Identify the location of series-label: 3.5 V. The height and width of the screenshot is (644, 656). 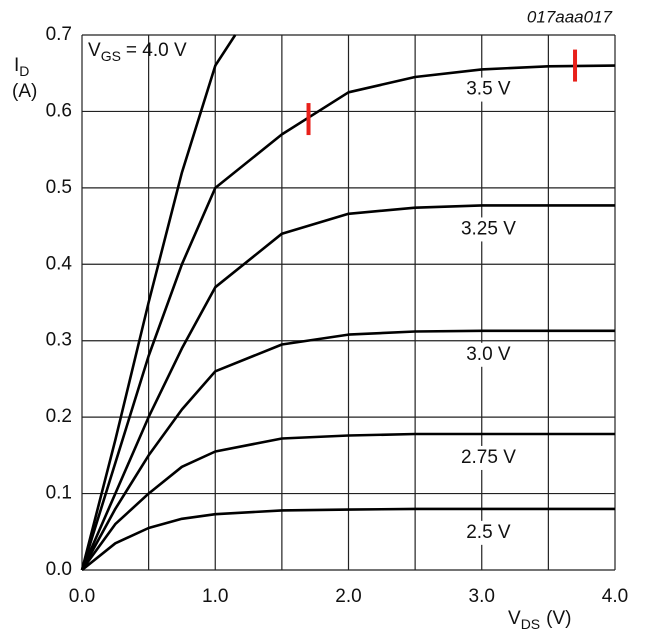
(488, 89).